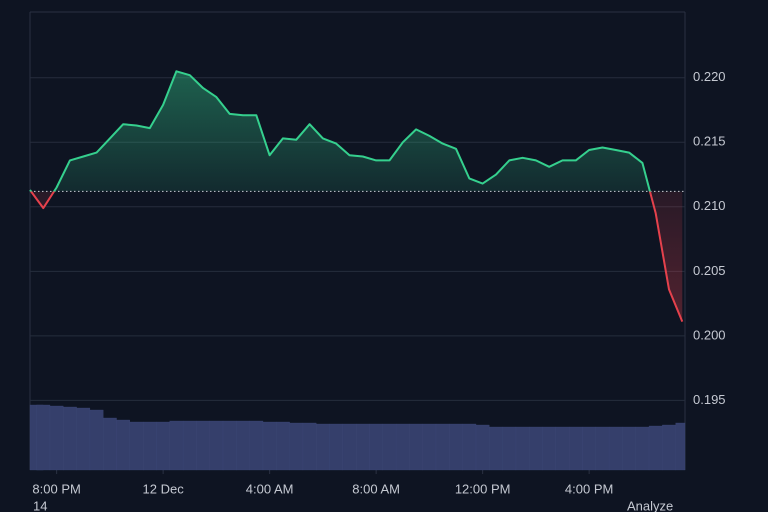  I want to click on x-tick-label: 12:00 PM, so click(483, 488).